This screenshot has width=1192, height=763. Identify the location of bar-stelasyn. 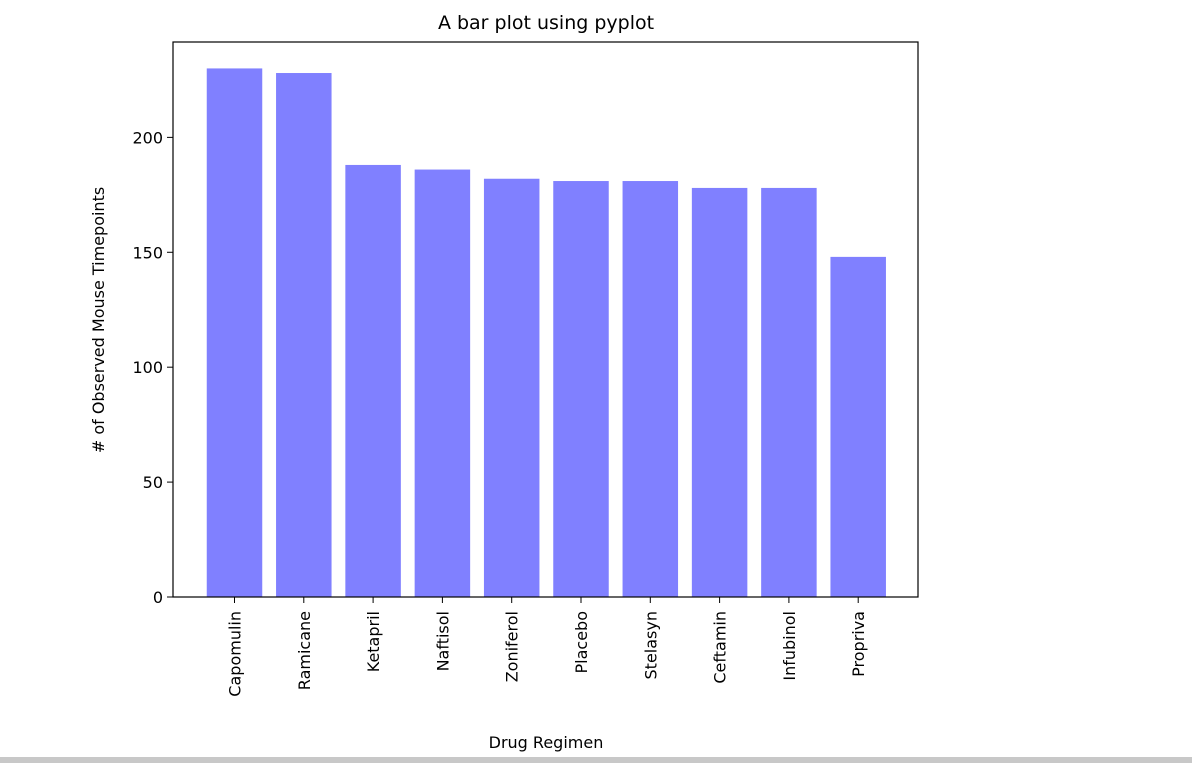
(650, 389).